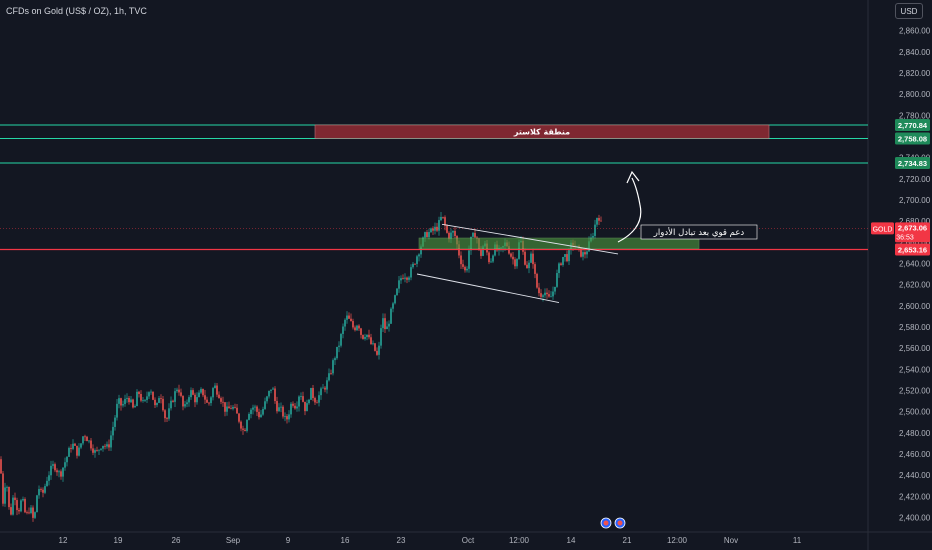 This screenshot has height=550, width=932. What do you see at coordinates (882, 228) in the screenshot?
I see `symbol-tag-bg` at bounding box center [882, 228].